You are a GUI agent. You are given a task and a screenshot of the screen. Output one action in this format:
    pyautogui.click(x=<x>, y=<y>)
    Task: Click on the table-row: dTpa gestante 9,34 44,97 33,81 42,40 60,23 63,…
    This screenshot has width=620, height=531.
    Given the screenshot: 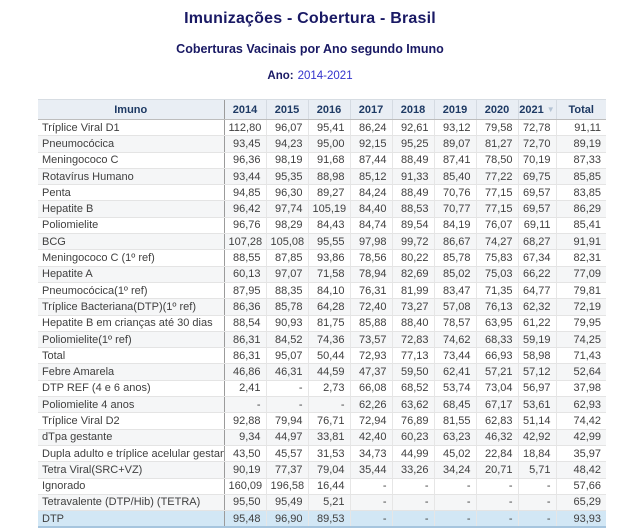 What is the action you would take?
    pyautogui.click(x=322, y=437)
    